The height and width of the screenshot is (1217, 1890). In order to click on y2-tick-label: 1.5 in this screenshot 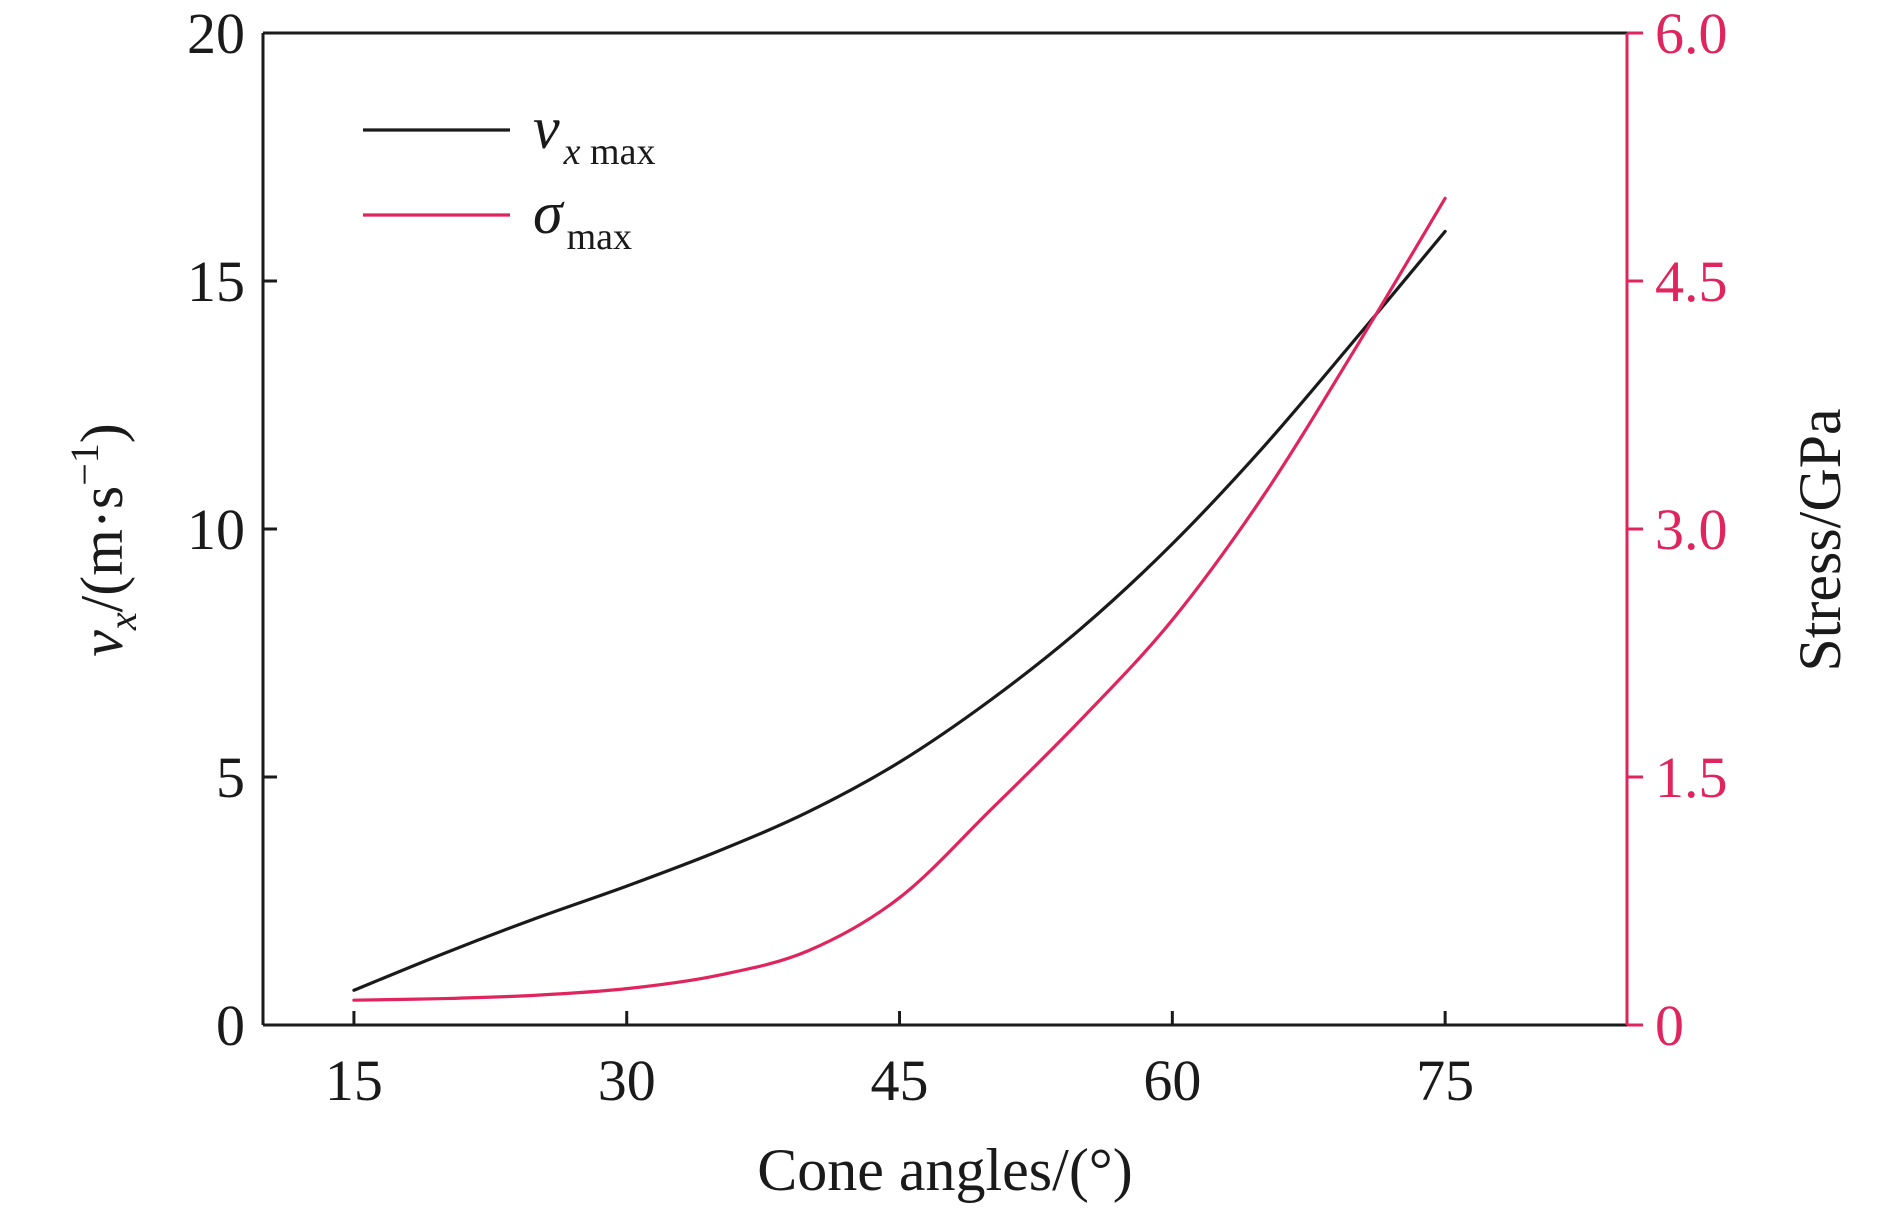, I will do `click(1691, 777)`.